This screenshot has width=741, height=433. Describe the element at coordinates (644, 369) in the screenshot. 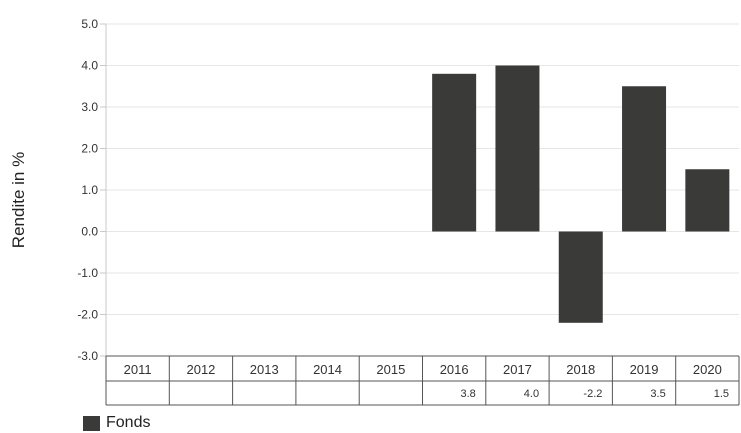

I see `category-label: 2019` at that location.